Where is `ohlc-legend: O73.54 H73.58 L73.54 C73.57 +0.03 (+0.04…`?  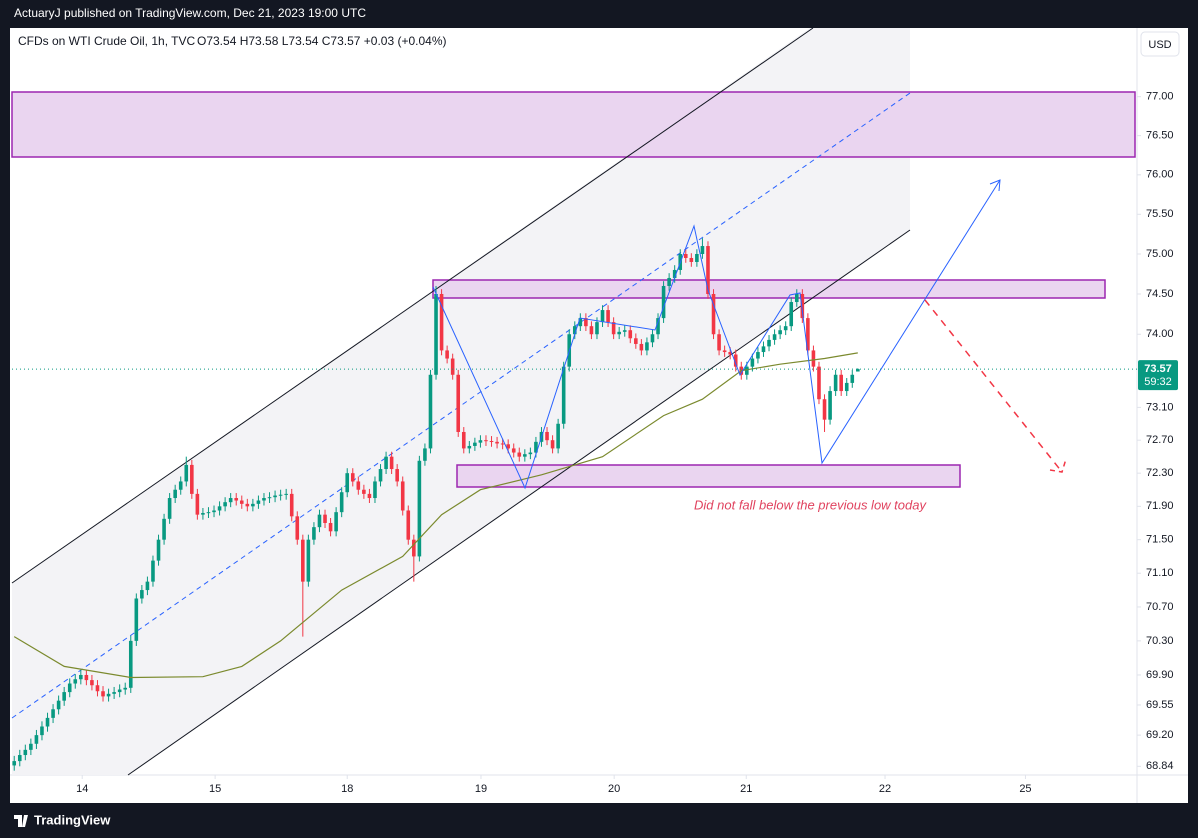
ohlc-legend: O73.54 H73.58 L73.54 C73.57 +0.03 (+0.04… is located at coordinates (322, 41).